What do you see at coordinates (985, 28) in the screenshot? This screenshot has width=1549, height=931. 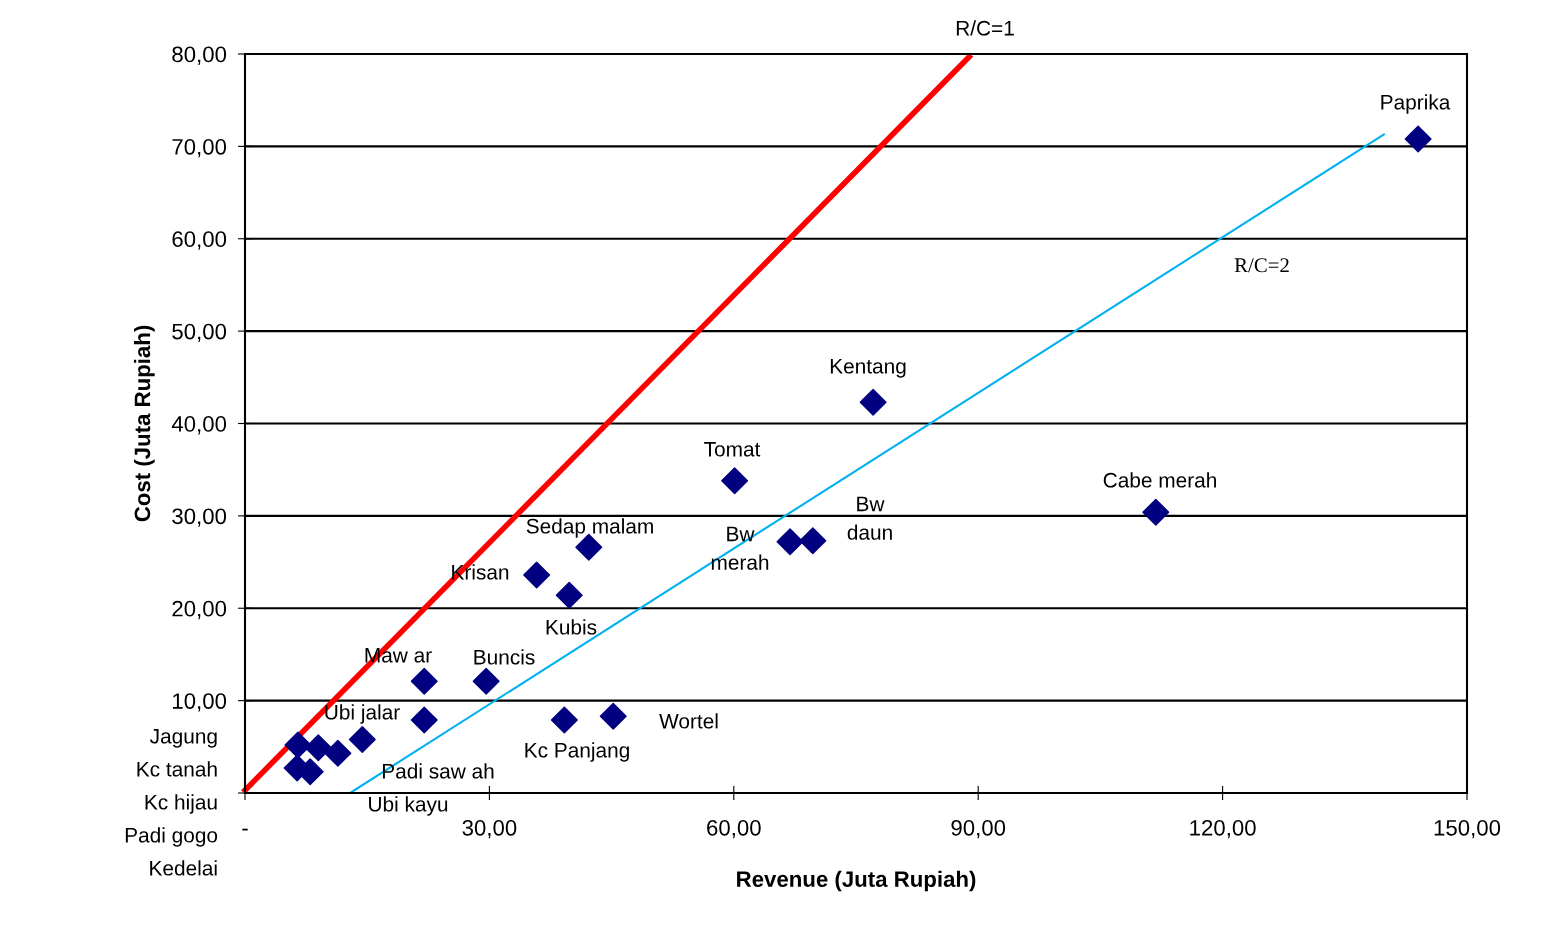 I see `text: R/C=1` at bounding box center [985, 28].